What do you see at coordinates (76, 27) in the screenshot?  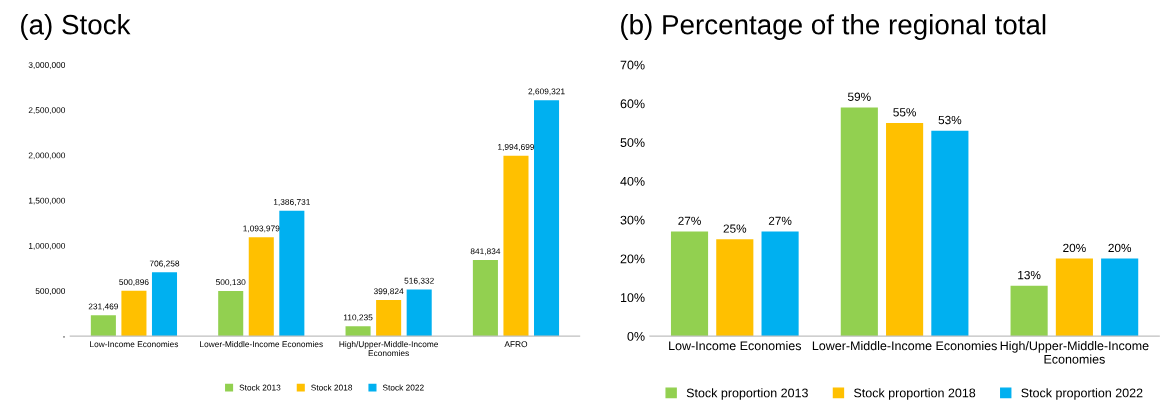 I see `chart-title: (a) Stock` at bounding box center [76, 27].